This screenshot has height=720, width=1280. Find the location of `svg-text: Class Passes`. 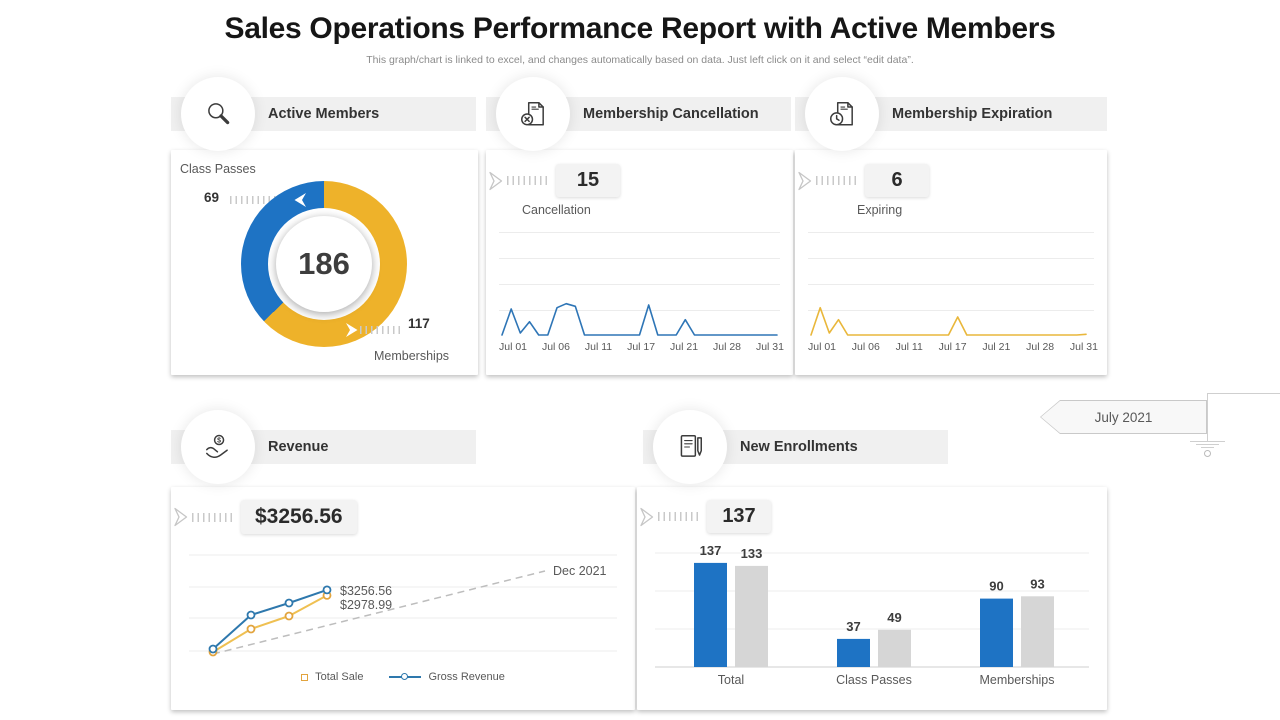

svg-text: Class Passes is located at coordinates (874, 680).